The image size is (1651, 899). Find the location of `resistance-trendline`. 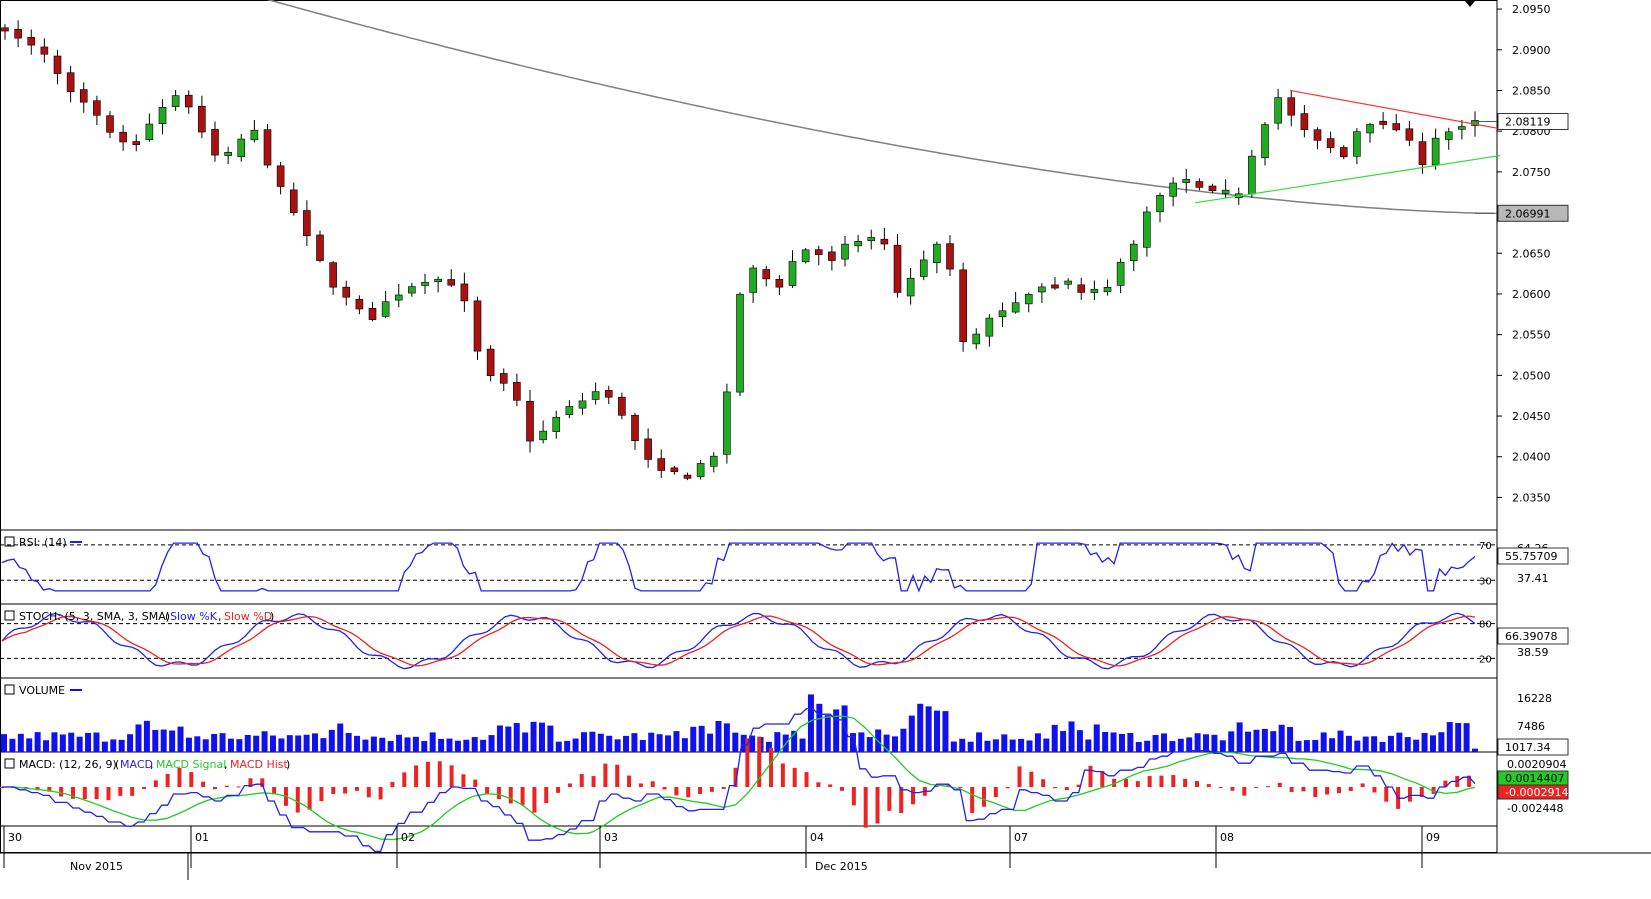

resistance-trendline is located at coordinates (1395, 109).